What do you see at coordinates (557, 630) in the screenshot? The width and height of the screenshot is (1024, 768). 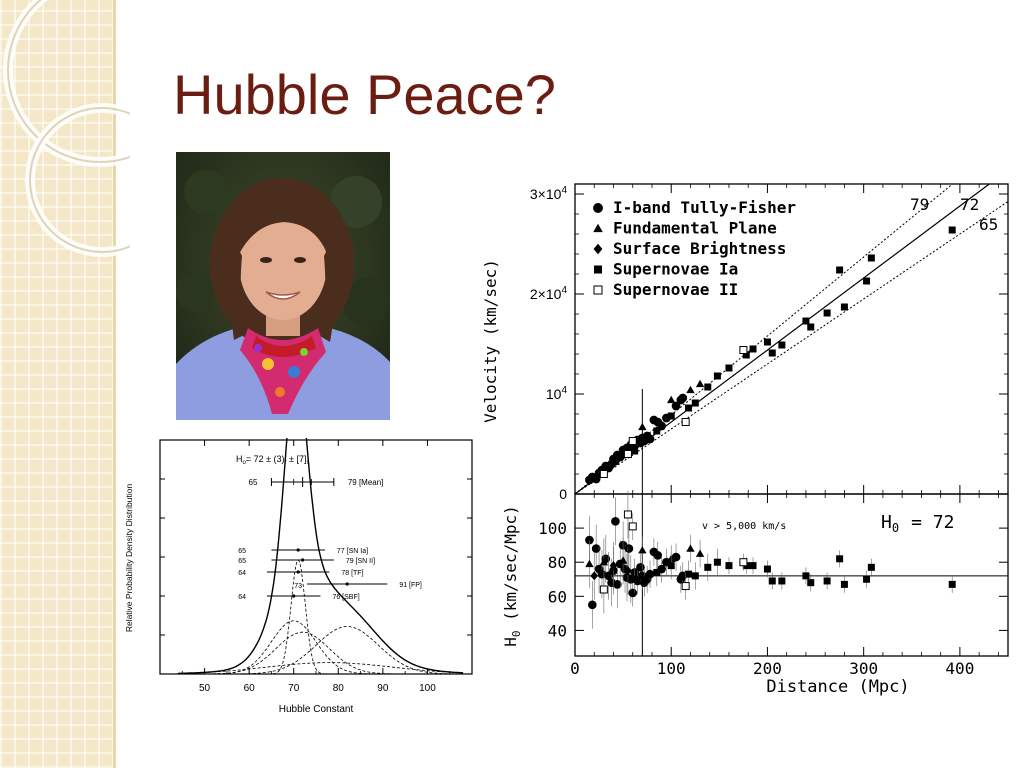 I see `chart2-h0-tick-label: 40` at bounding box center [557, 630].